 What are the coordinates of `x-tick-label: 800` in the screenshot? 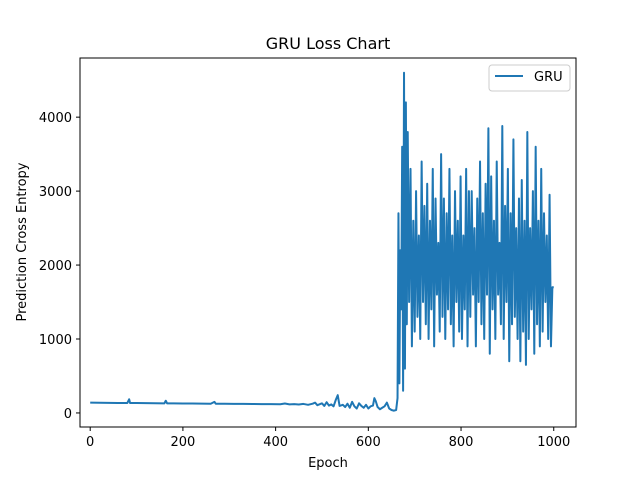 It's located at (461, 442).